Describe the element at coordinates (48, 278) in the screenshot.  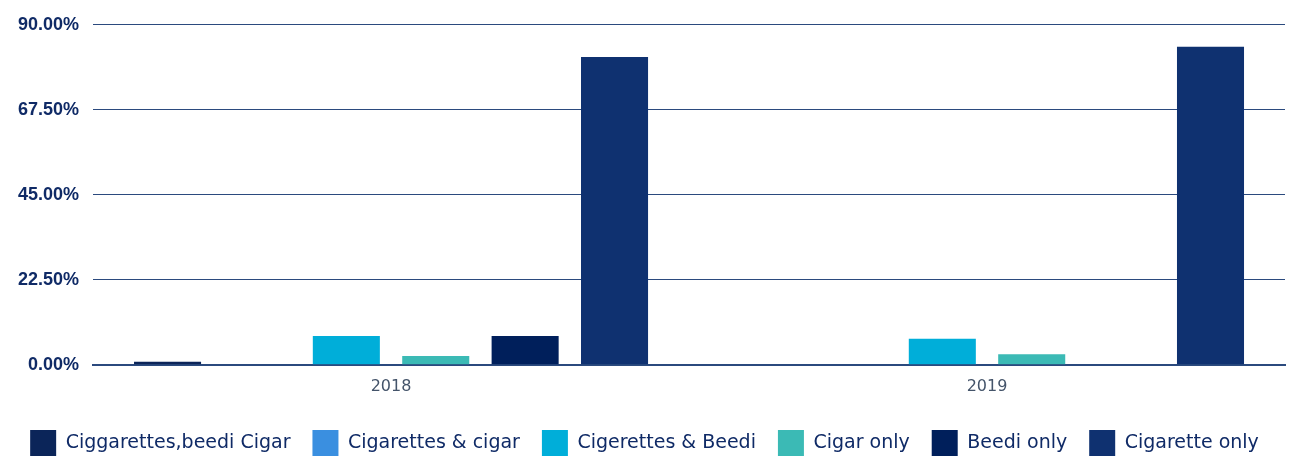
I see `y-tick-label: 22.50%` at that location.